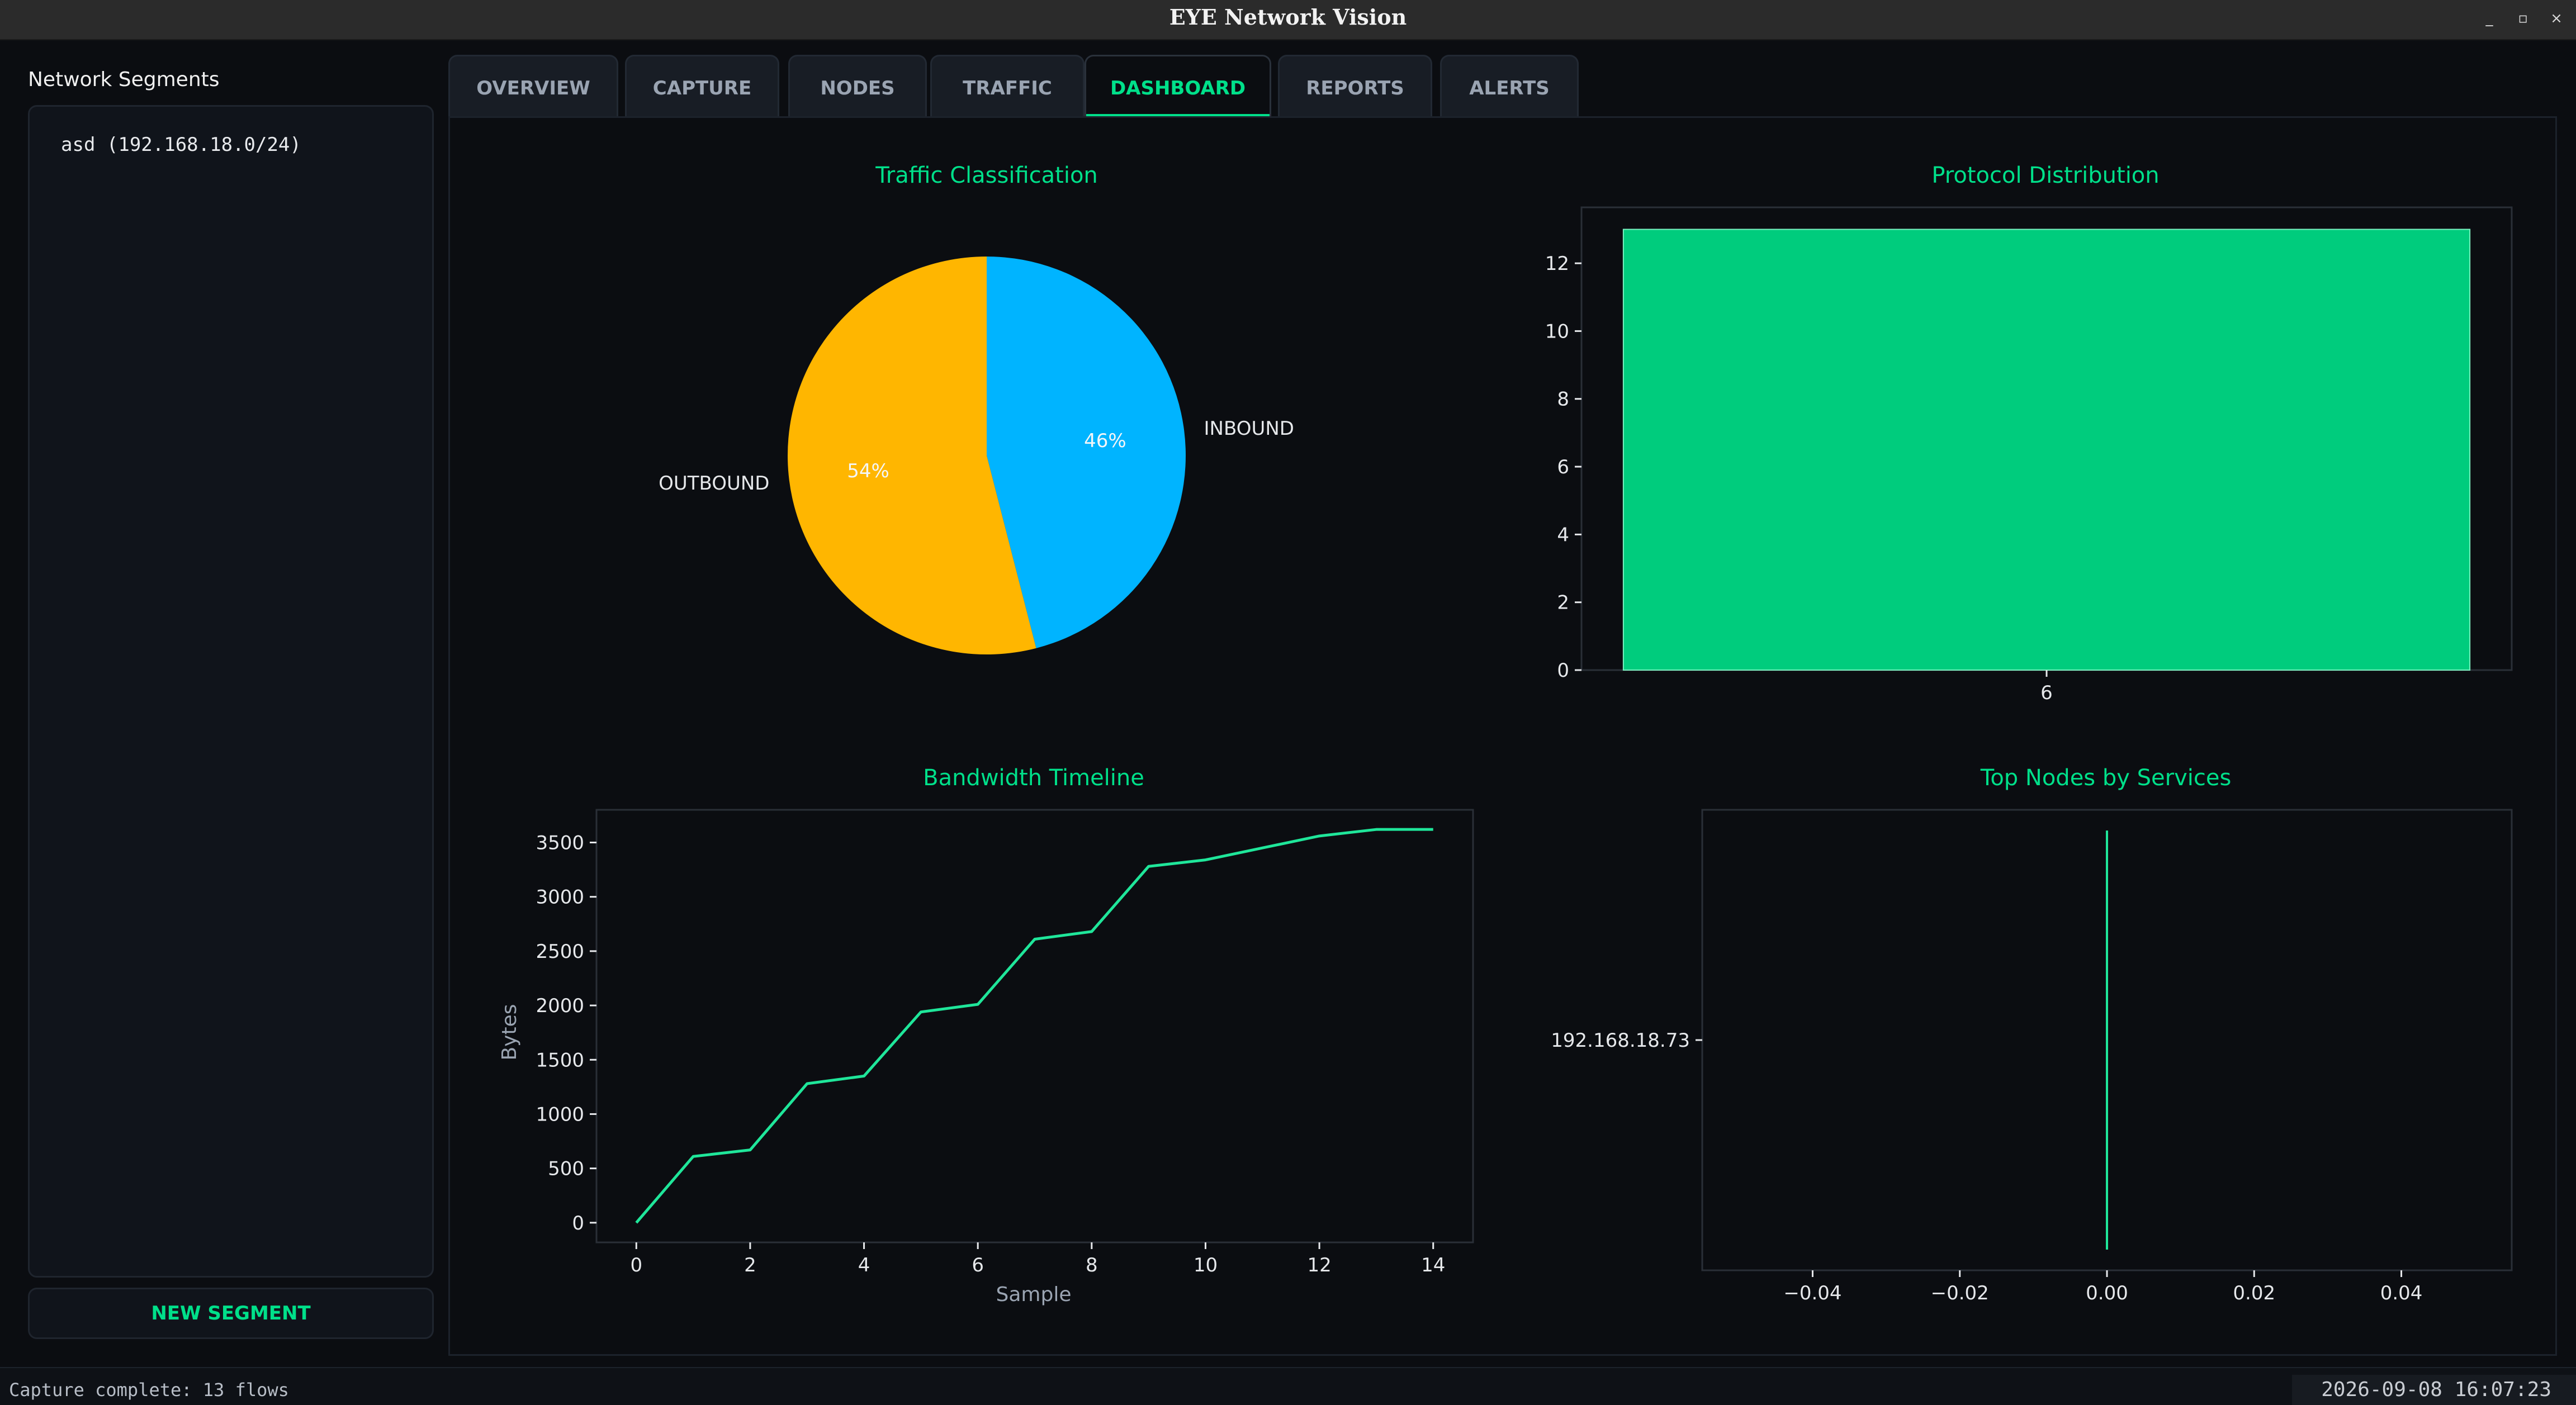 Image resolution: width=2576 pixels, height=1405 pixels. What do you see at coordinates (1960, 1293) in the screenshot?
I see `x-tick-label: −0.02` at bounding box center [1960, 1293].